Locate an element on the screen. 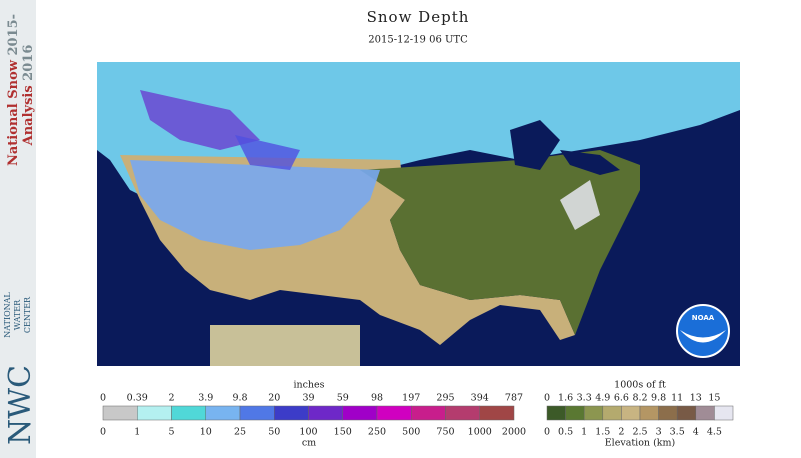 This screenshot has height=458, width=801. legend-label: 4 is located at coordinates (696, 432).